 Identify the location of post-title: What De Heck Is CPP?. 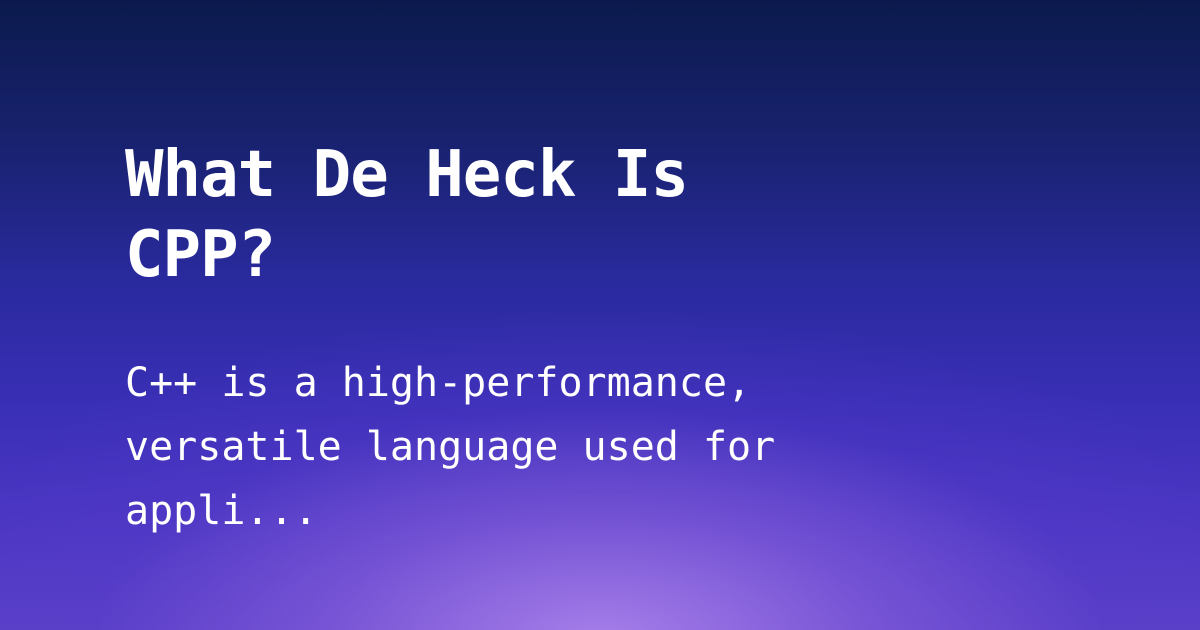
(407, 215).